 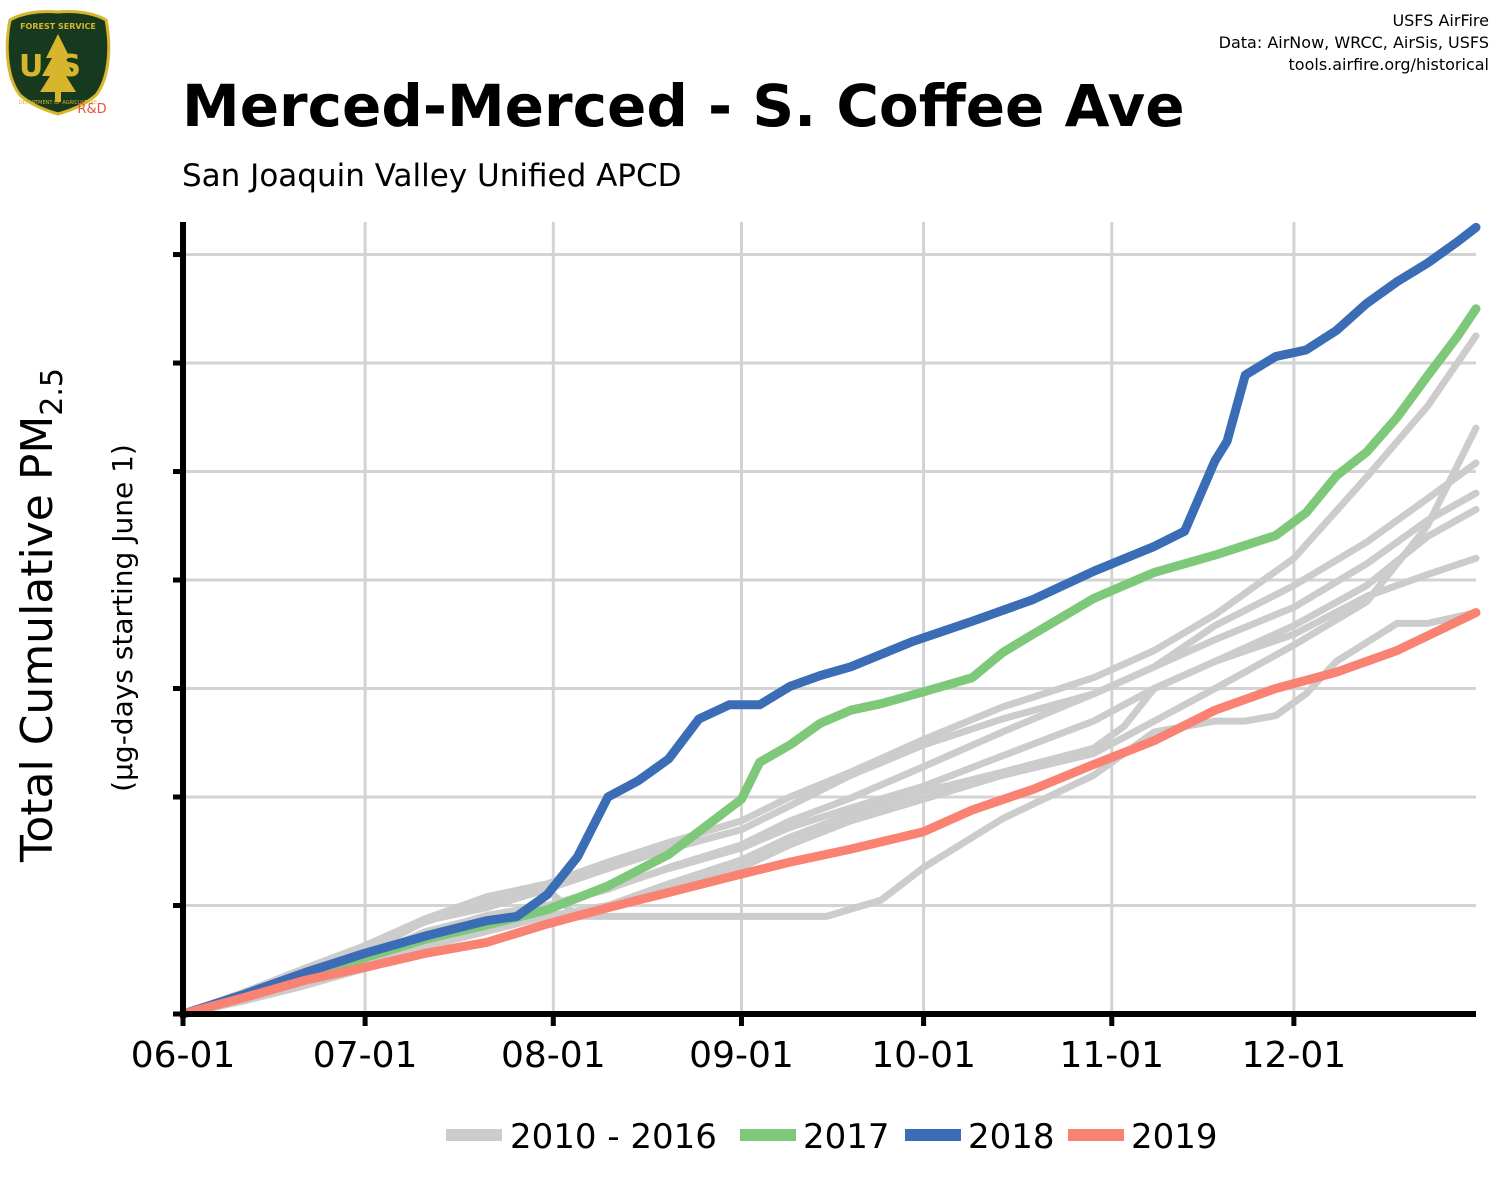 I want to click on legend: 2010 - 2016 2017 2018 2019, so click(x=832, y=1137).